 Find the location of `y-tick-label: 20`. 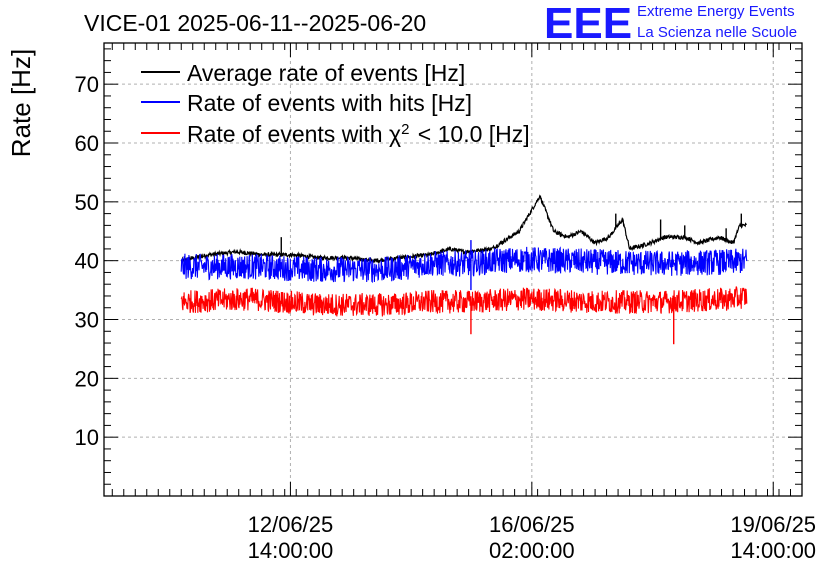

y-tick-label: 20 is located at coordinates (87, 378).